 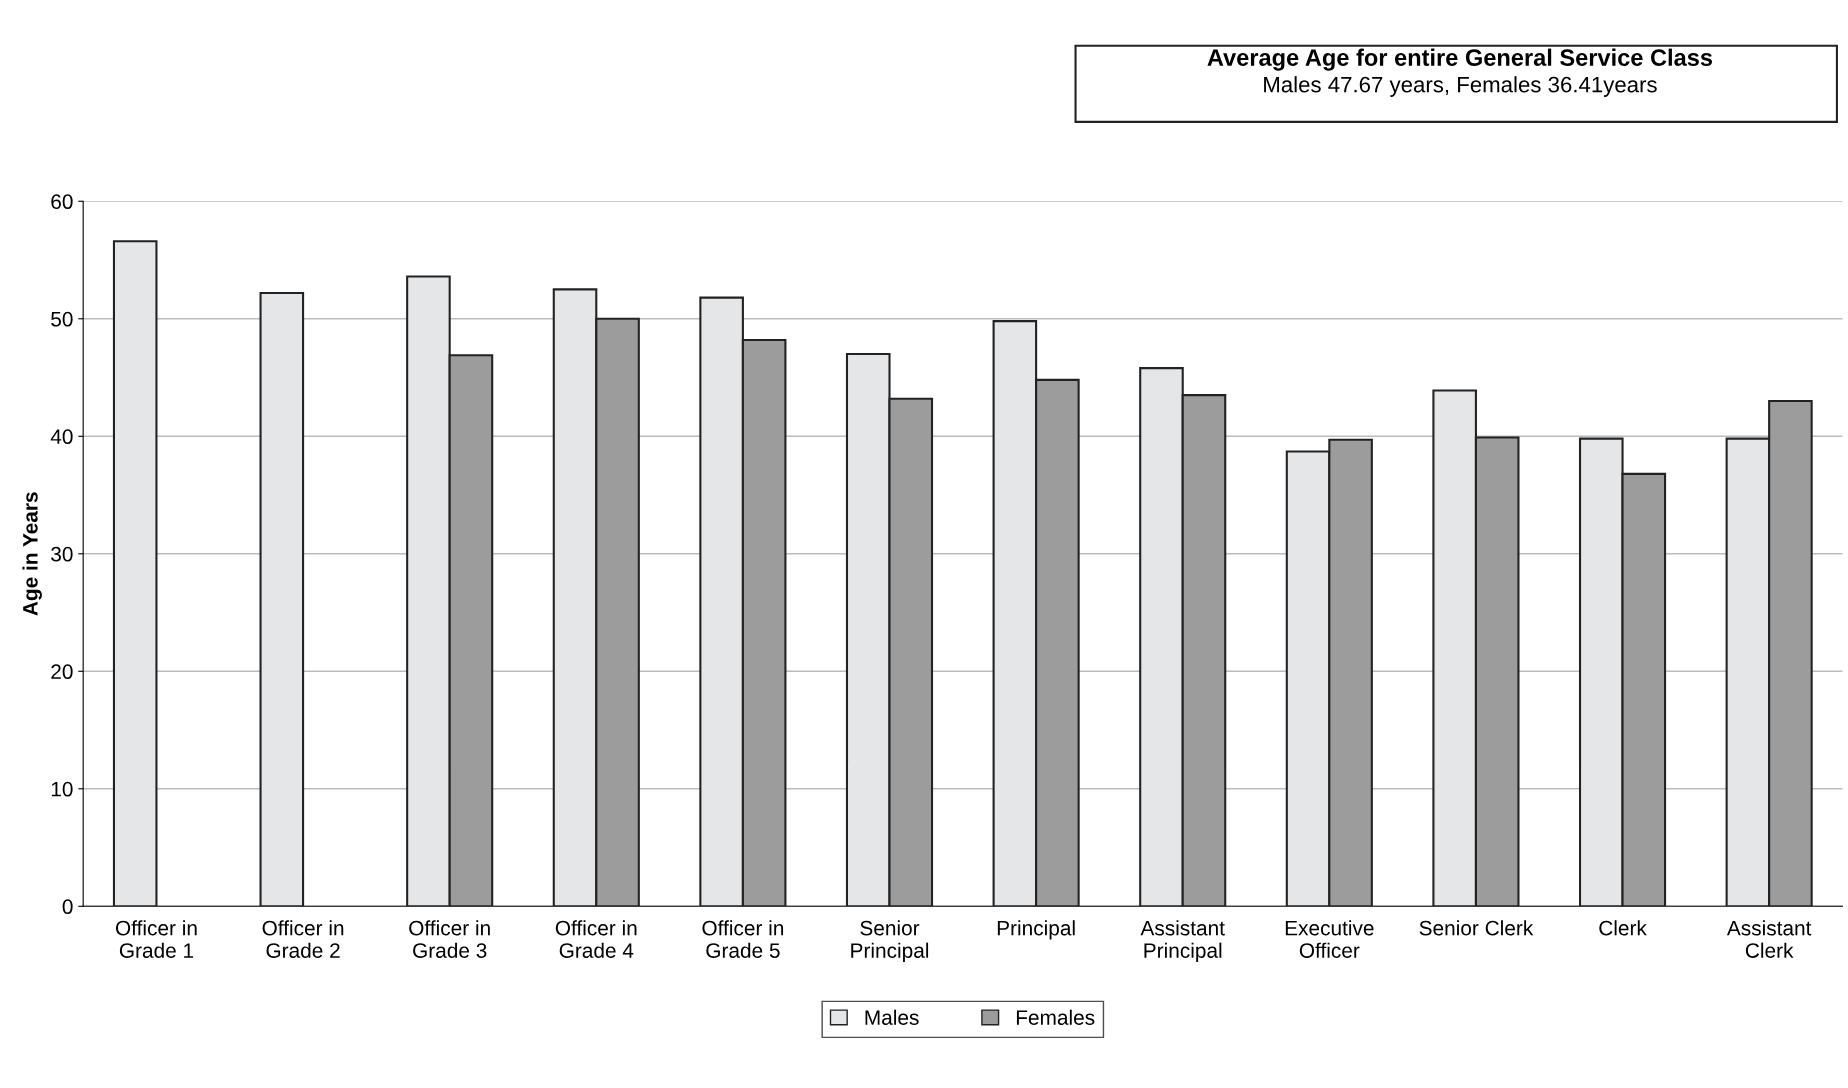 What do you see at coordinates (890, 941) in the screenshot?
I see `x-tick-label: Senior Principal` at bounding box center [890, 941].